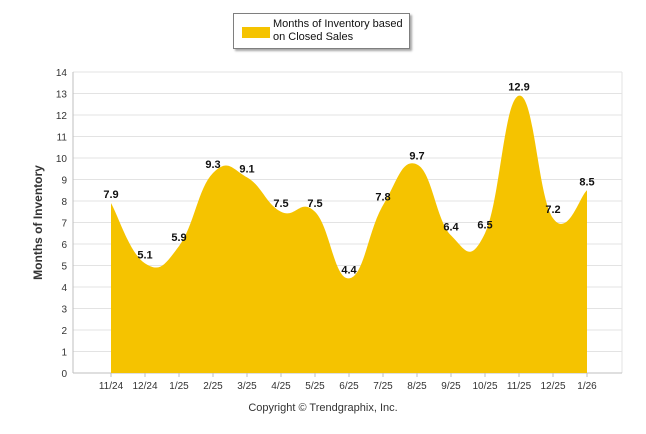 This screenshot has height=434, width=646. Describe the element at coordinates (213, 386) in the screenshot. I see `x-tick-label: 2/25` at that location.